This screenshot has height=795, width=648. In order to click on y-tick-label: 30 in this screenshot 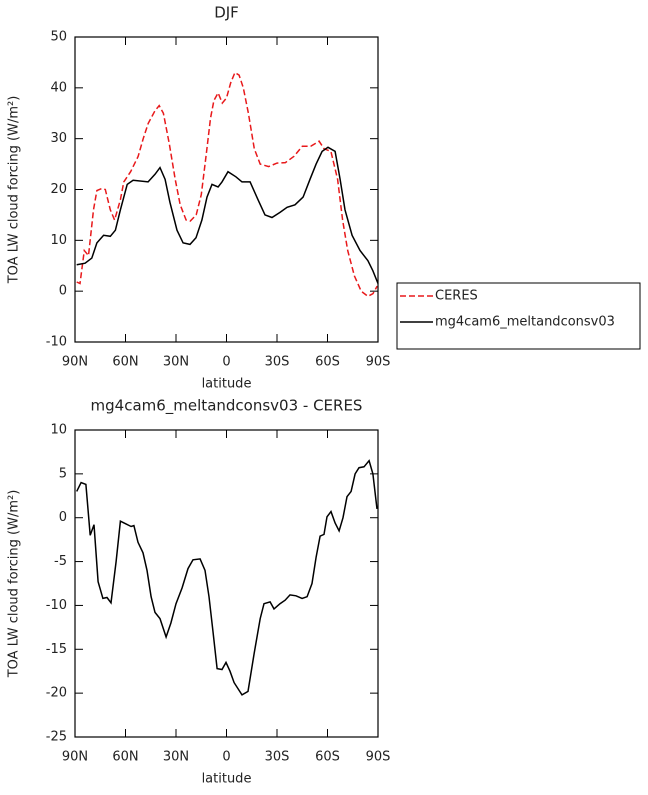, I will do `click(58, 138)`.